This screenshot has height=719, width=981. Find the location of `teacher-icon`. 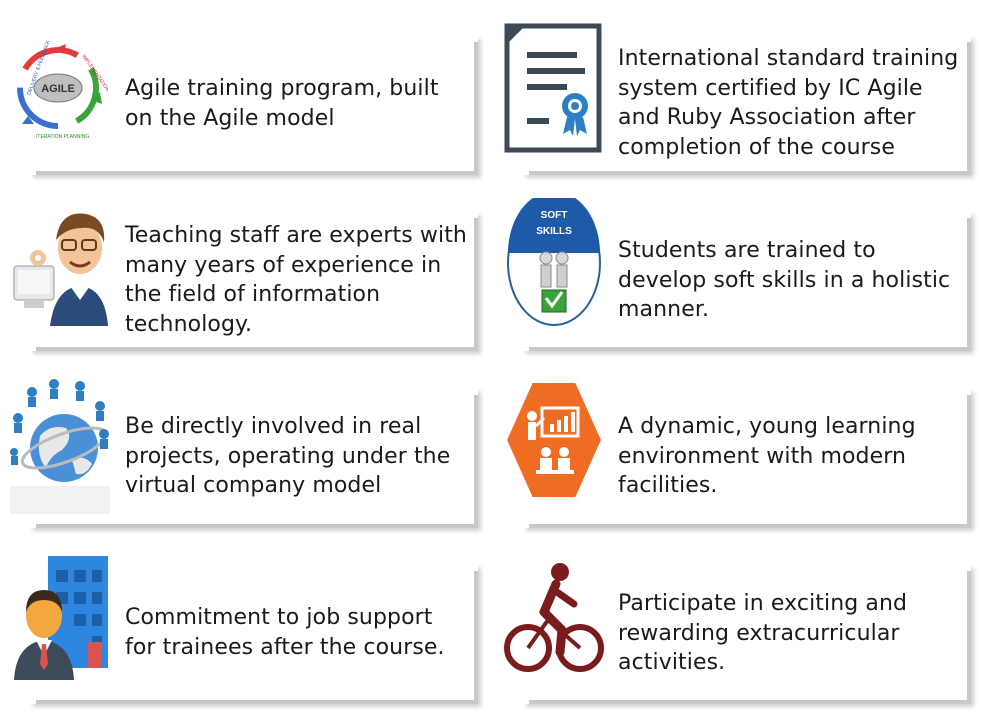

teacher-icon is located at coordinates (60, 269).